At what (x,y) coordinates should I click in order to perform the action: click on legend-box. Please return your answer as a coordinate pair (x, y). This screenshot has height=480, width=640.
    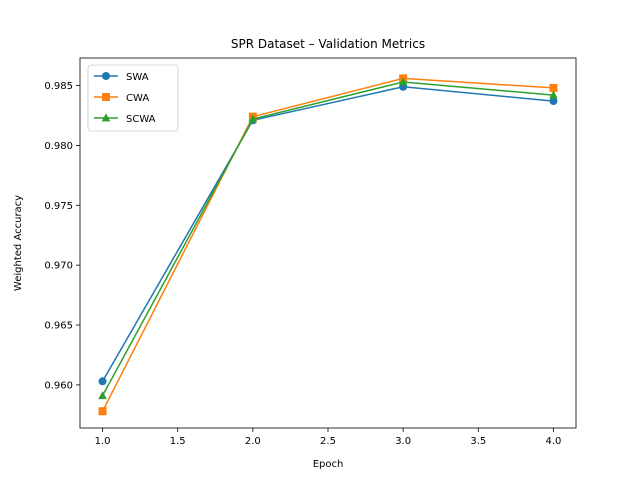
    Looking at the image, I should click on (133, 98).